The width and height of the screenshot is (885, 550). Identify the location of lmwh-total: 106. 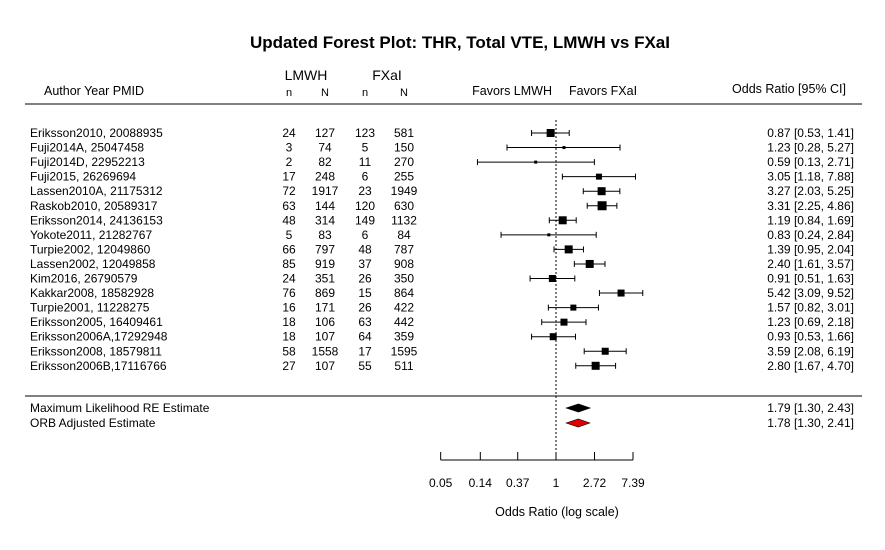
(325, 322).